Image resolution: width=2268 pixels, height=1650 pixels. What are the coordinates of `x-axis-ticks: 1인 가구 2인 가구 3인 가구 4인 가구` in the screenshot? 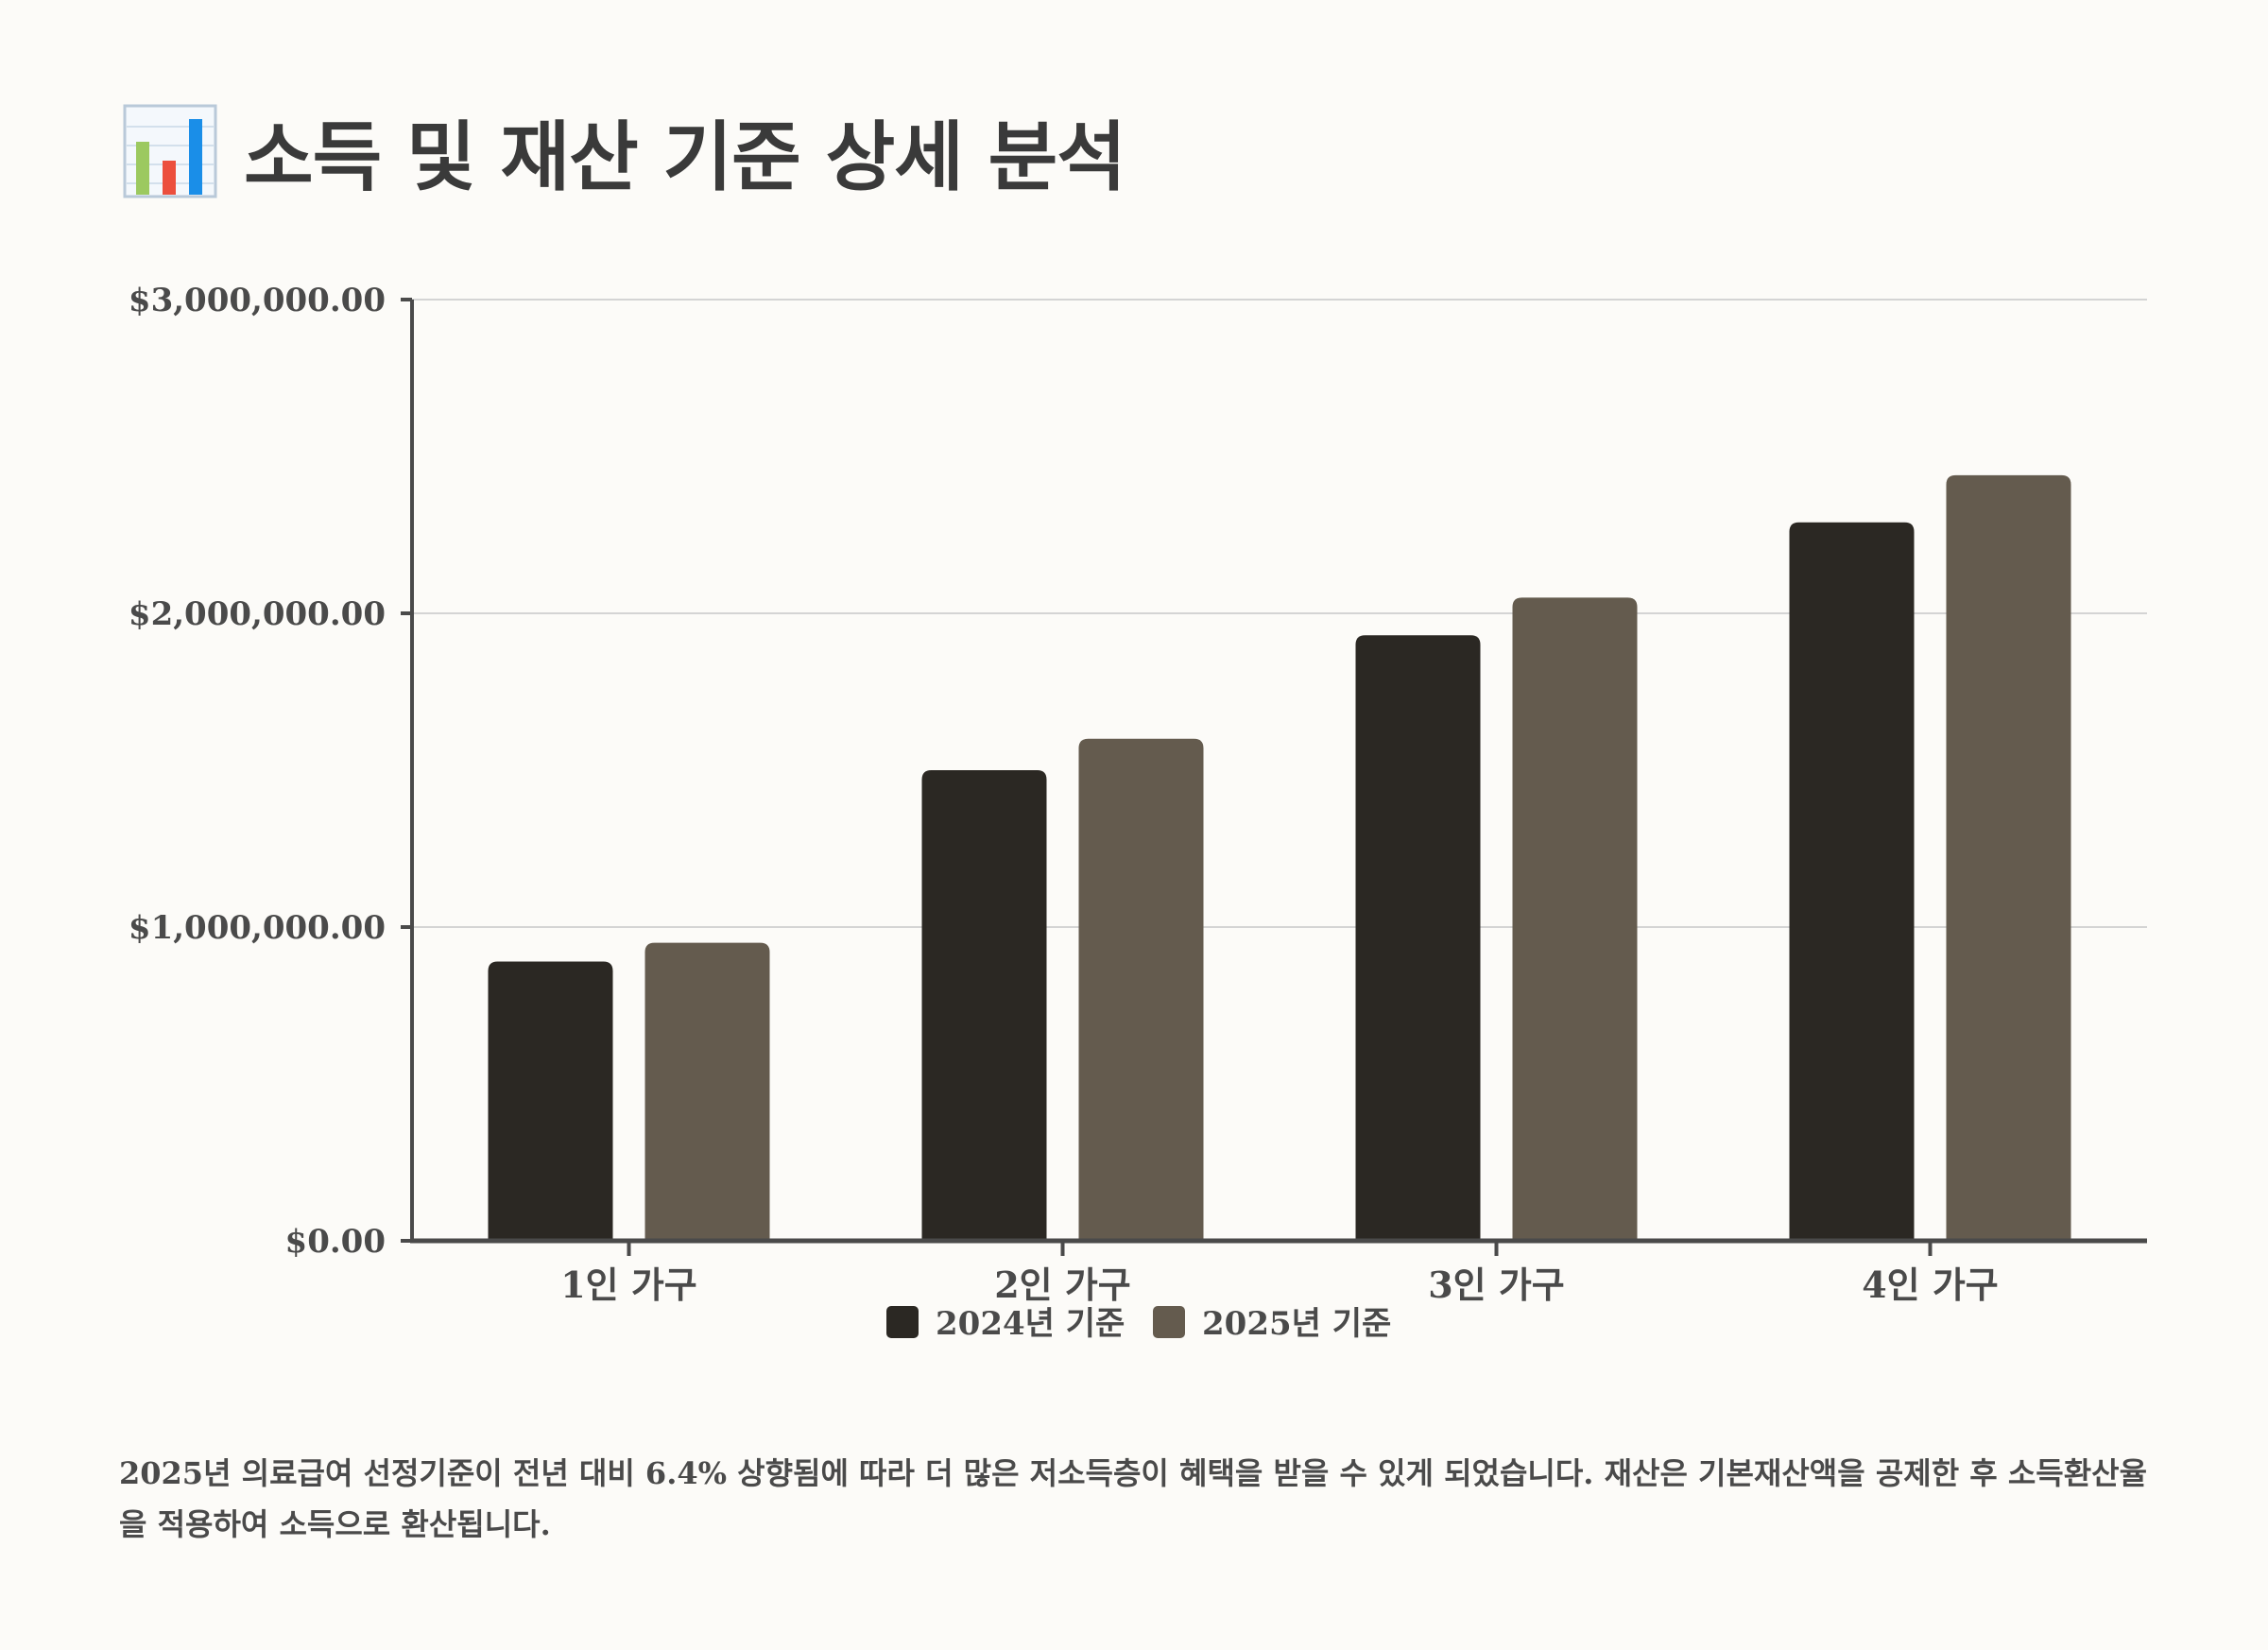 It's located at (1279, 1273).